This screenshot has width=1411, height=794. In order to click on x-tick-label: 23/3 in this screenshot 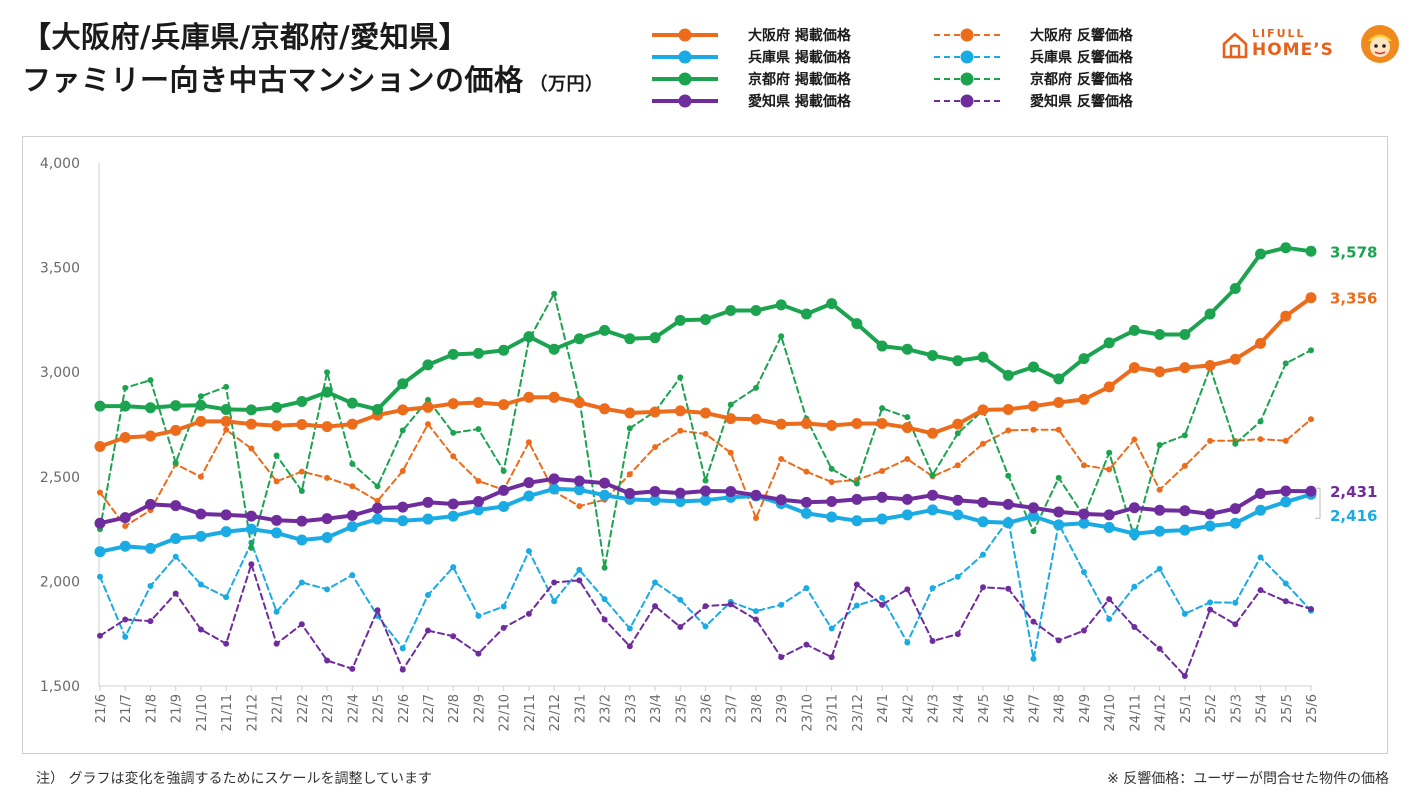, I will do `click(631, 708)`.